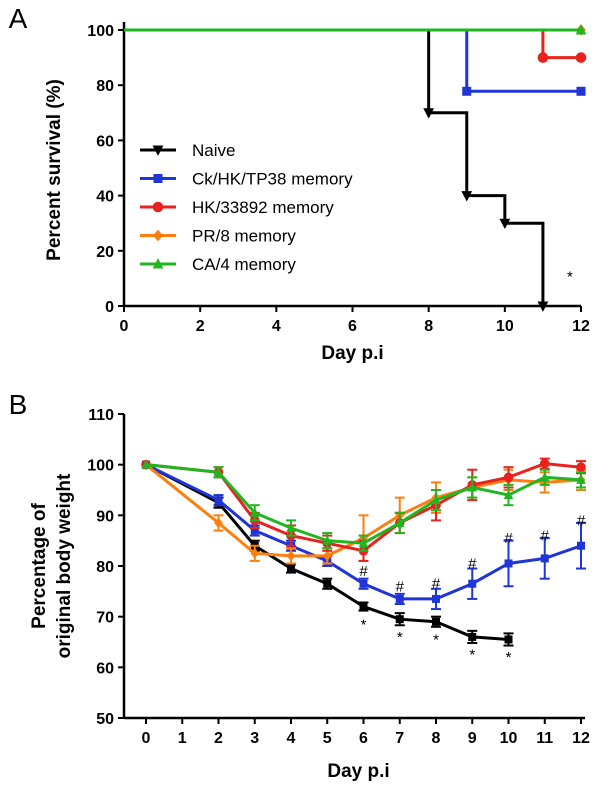  Describe the element at coordinates (100, 466) in the screenshot. I see `y-tick-label-b: 100` at that location.